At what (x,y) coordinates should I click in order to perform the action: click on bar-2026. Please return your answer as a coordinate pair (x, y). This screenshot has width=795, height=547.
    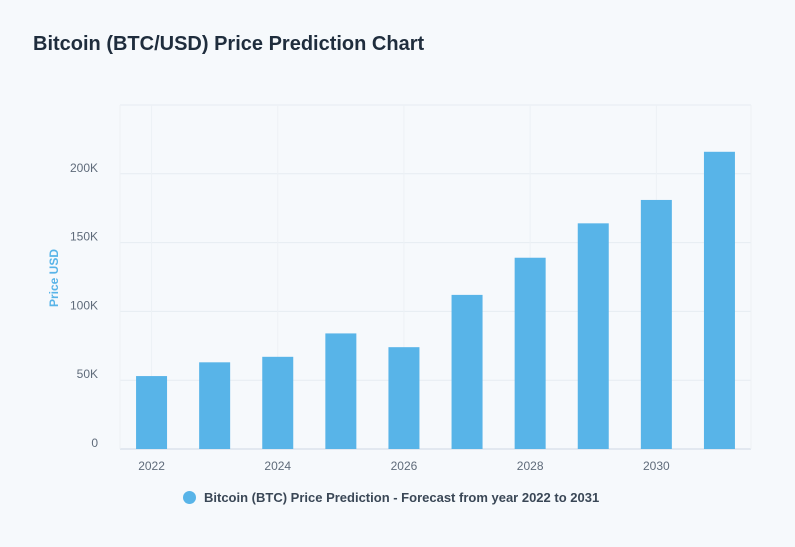
    Looking at the image, I should click on (404, 398).